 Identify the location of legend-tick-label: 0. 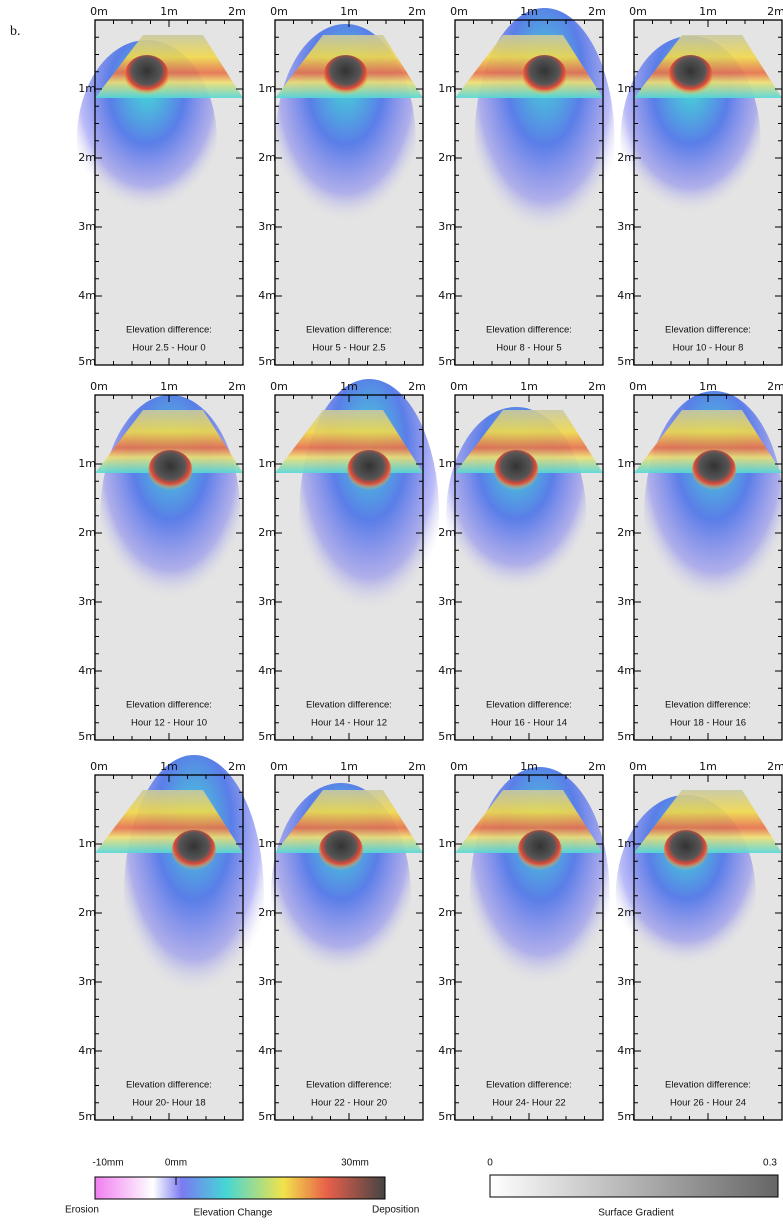
(490, 1163).